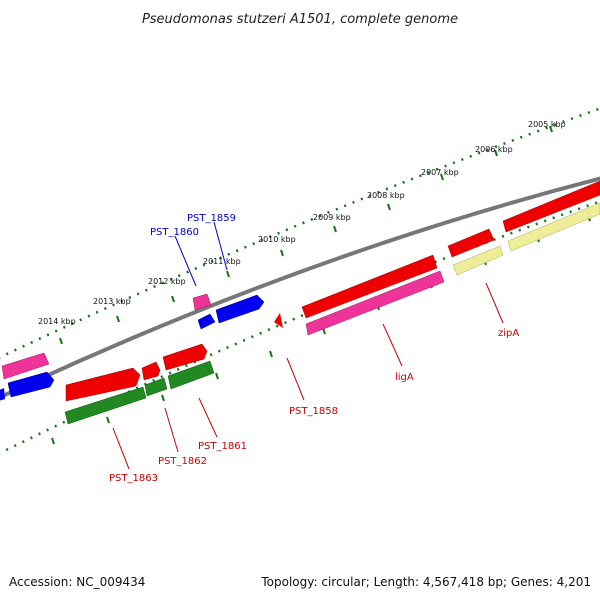 The width and height of the screenshot is (600, 600). I want to click on feature-zipa, so click(478, 260).